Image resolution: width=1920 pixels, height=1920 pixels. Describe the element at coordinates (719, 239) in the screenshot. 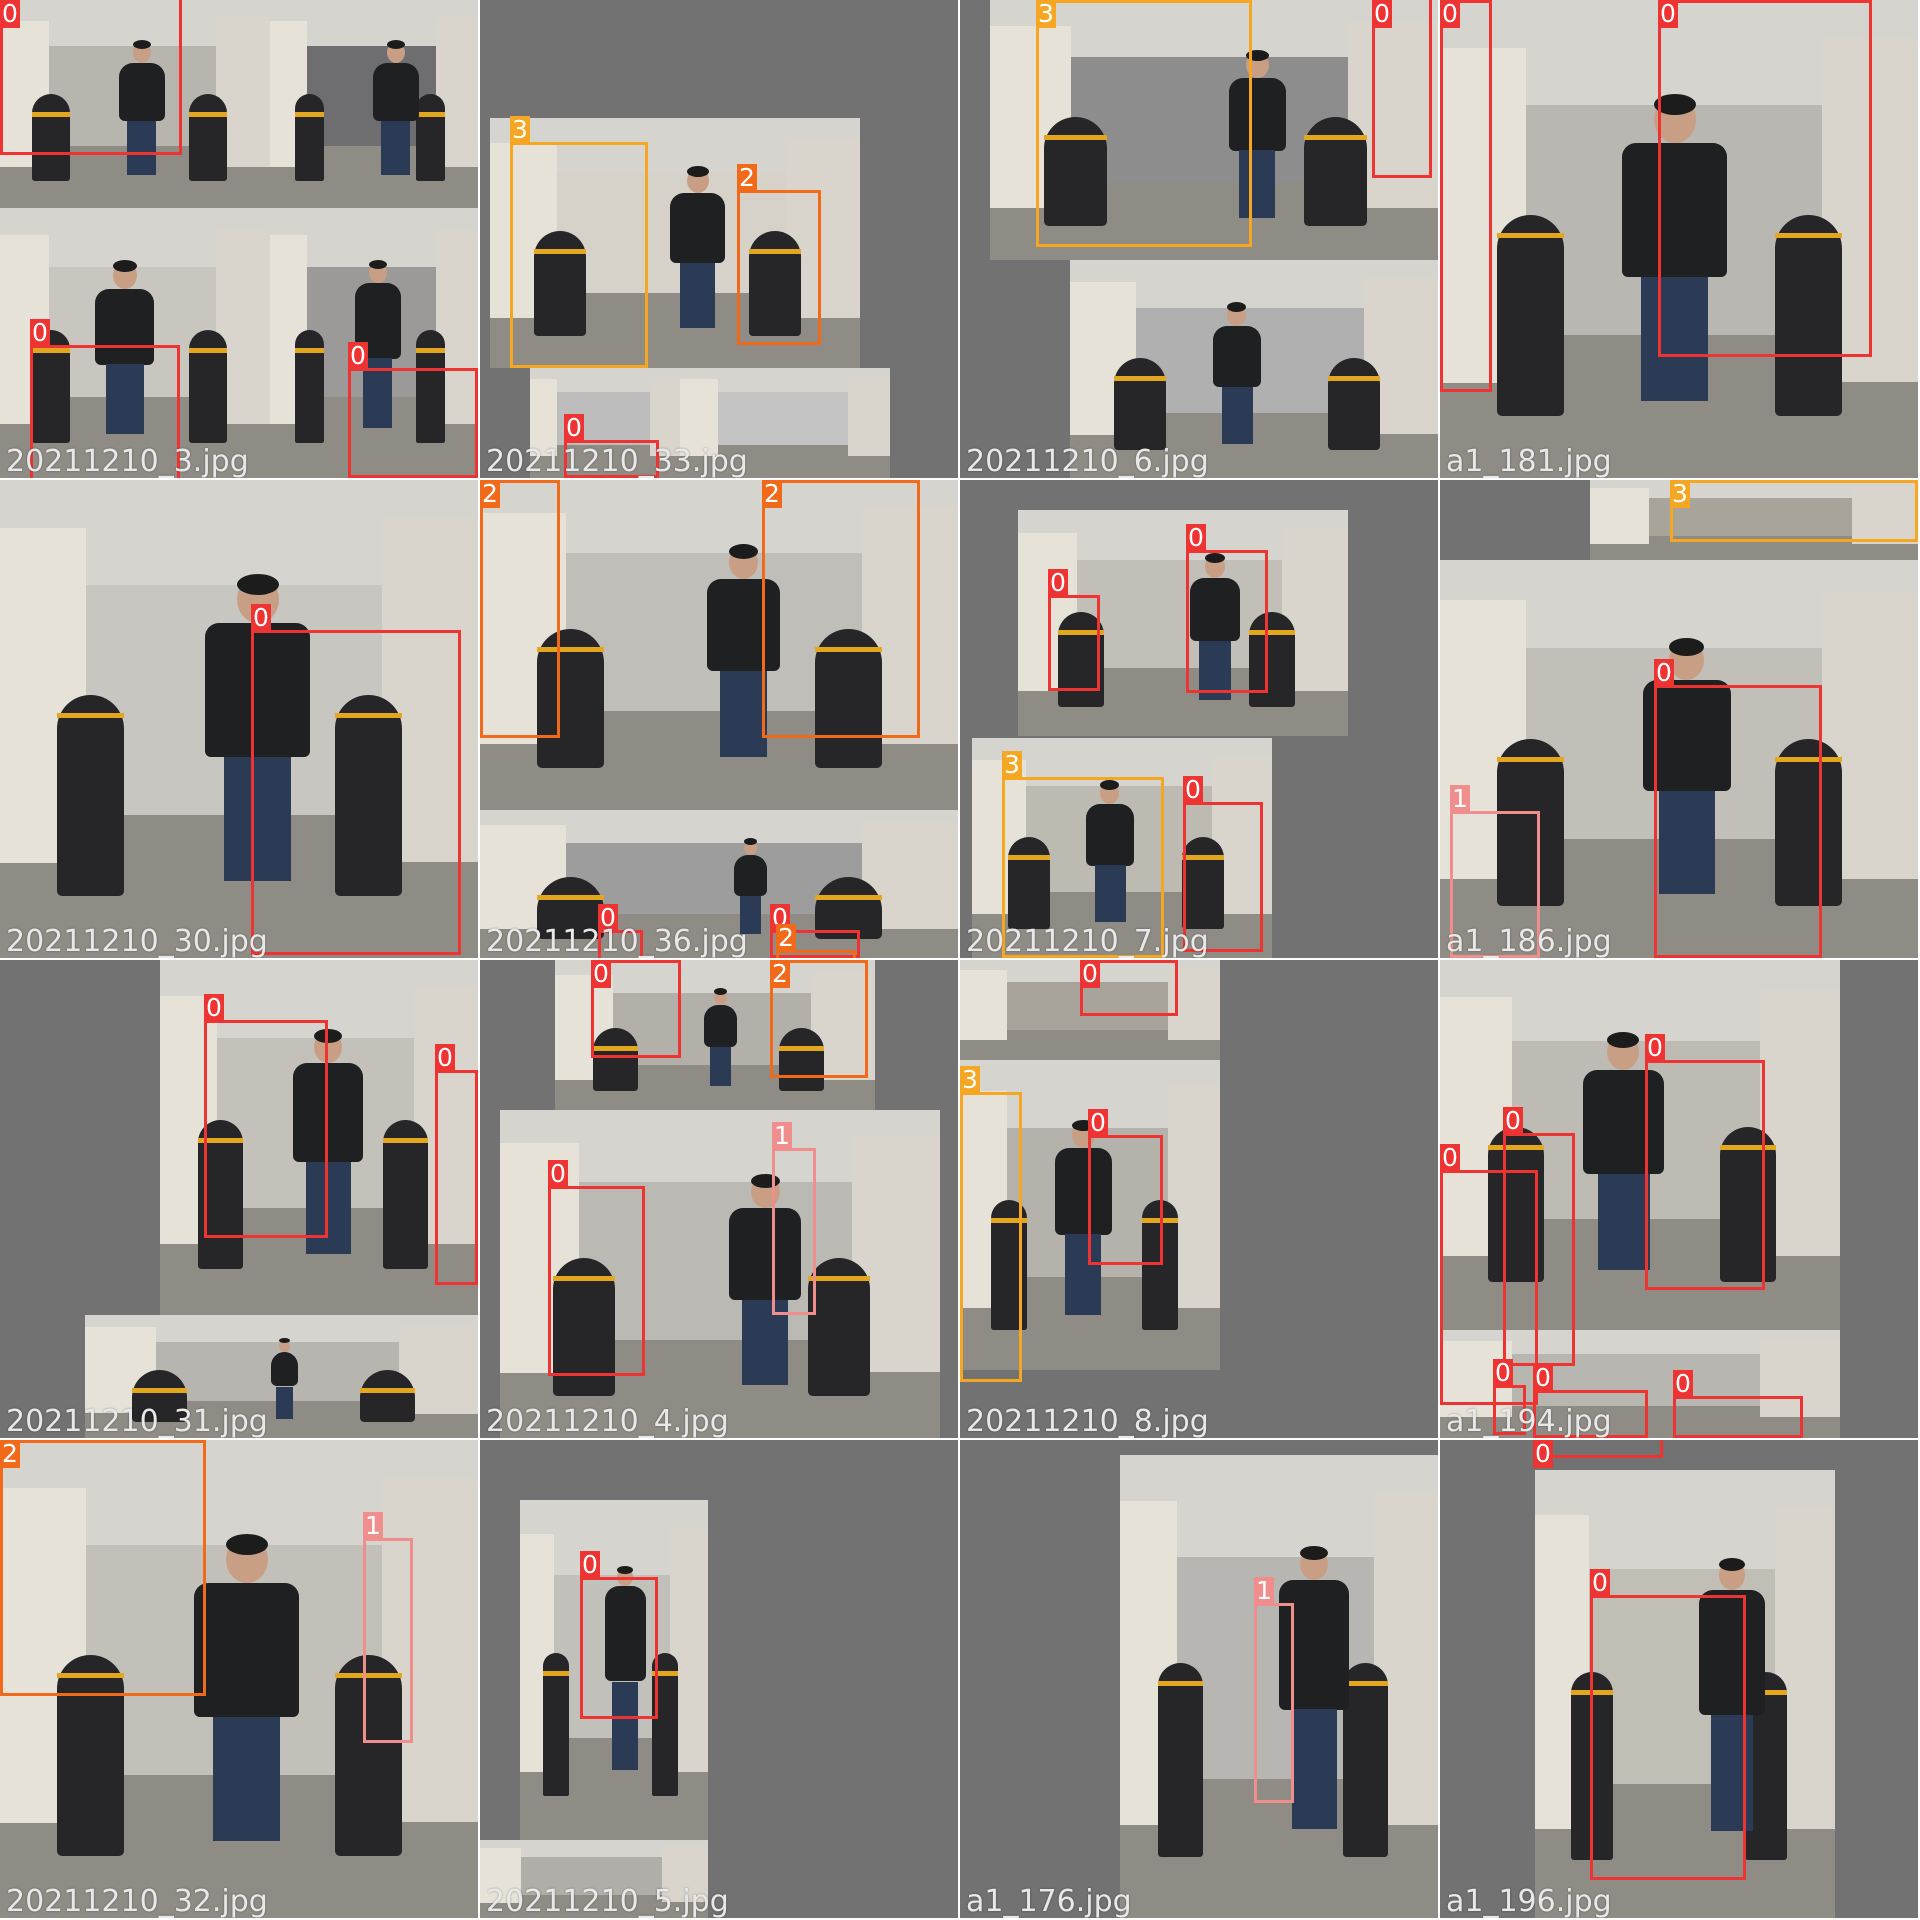

I see `mosaic-tile: 3 2 0 20211210_33.jpg` at that location.